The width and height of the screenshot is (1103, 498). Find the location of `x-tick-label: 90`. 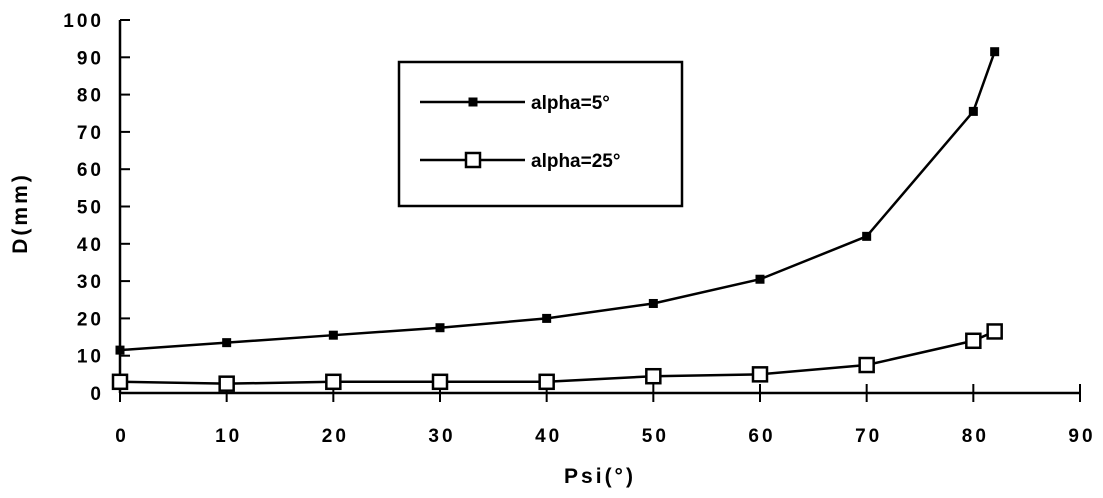

x-tick-label: 90 is located at coordinates (1081, 436).